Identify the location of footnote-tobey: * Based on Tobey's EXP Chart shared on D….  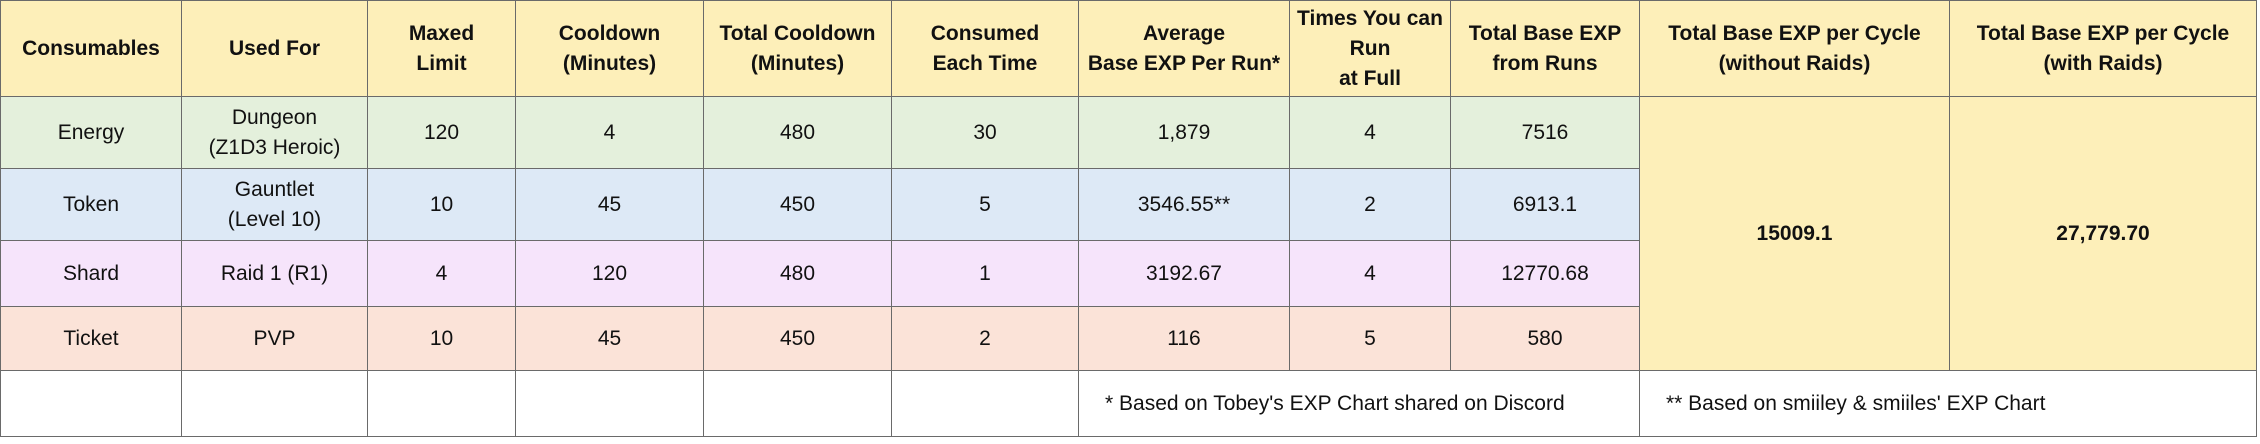
(1359, 403).